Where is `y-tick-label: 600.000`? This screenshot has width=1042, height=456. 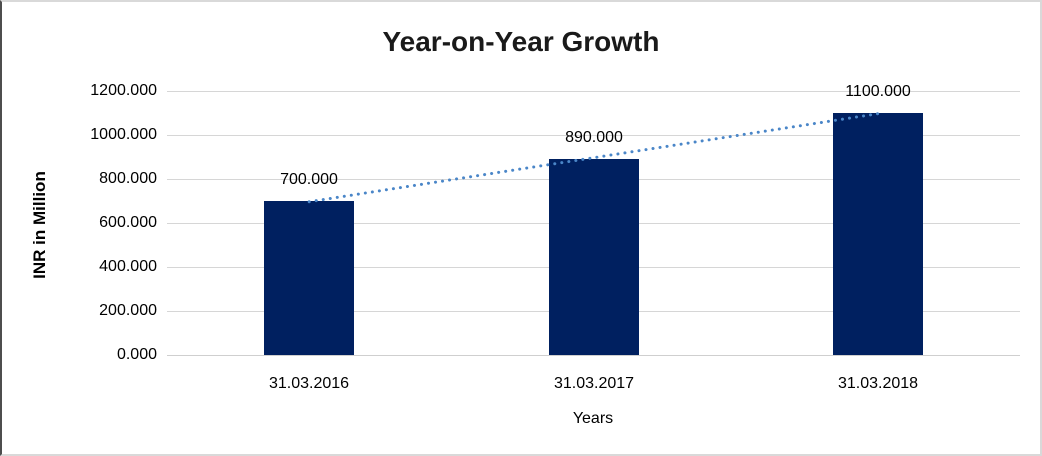
y-tick-label: 600.000 is located at coordinates (128, 222).